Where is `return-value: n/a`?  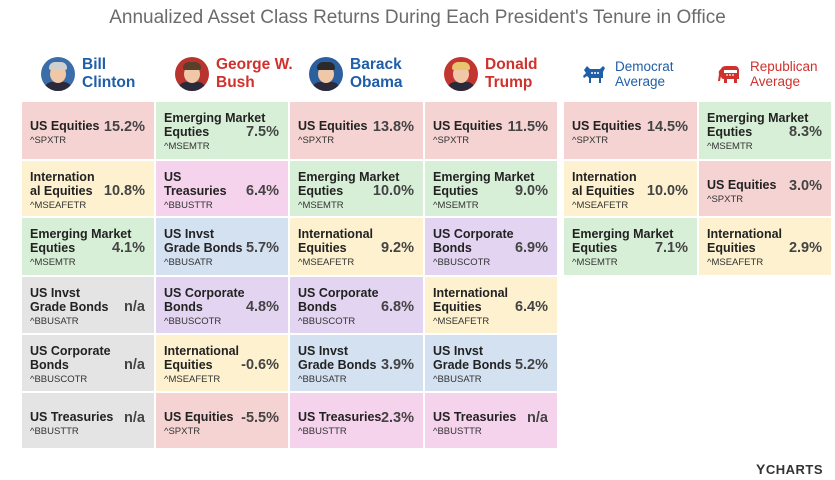
return-value: n/a is located at coordinates (537, 418).